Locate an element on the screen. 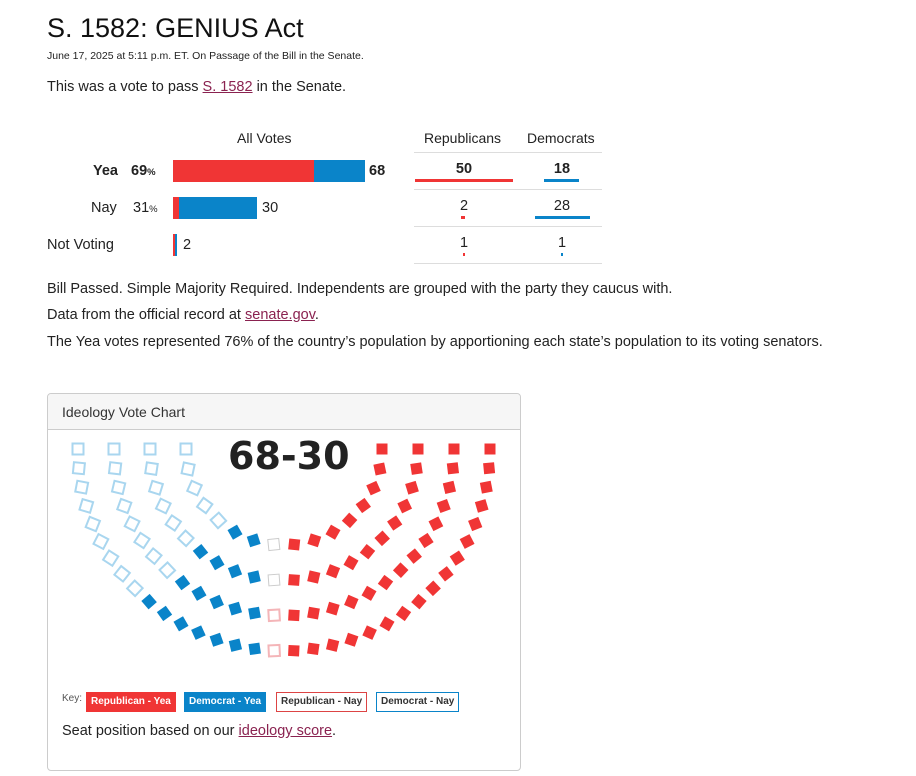  ideology-score-link: ideology score is located at coordinates (285, 731).